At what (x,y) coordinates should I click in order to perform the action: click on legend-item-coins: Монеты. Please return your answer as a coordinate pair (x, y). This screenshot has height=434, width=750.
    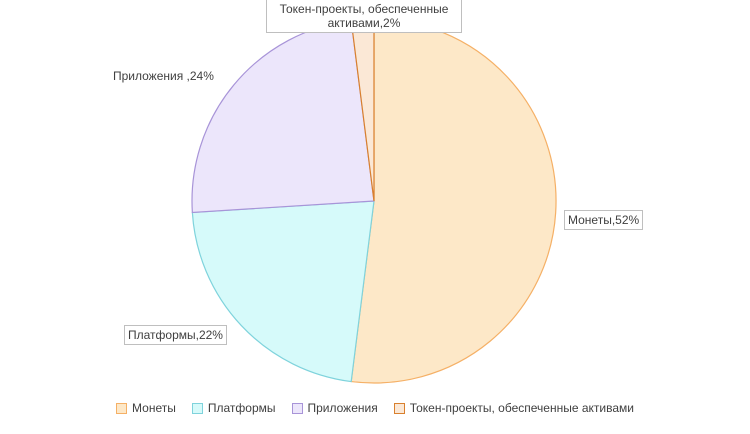
    Looking at the image, I should click on (146, 408).